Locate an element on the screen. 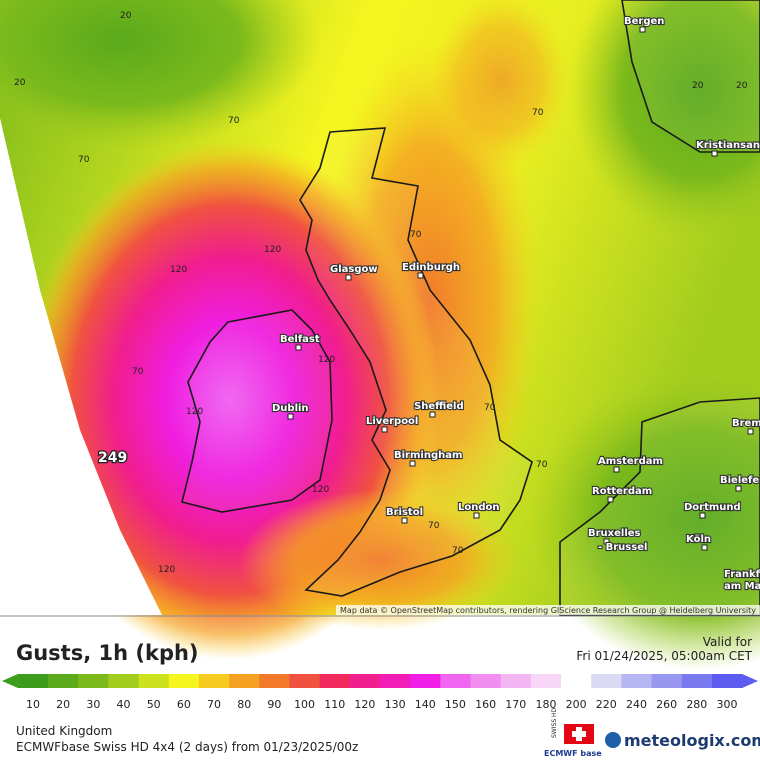  legend-label: 180 is located at coordinates (545, 704).